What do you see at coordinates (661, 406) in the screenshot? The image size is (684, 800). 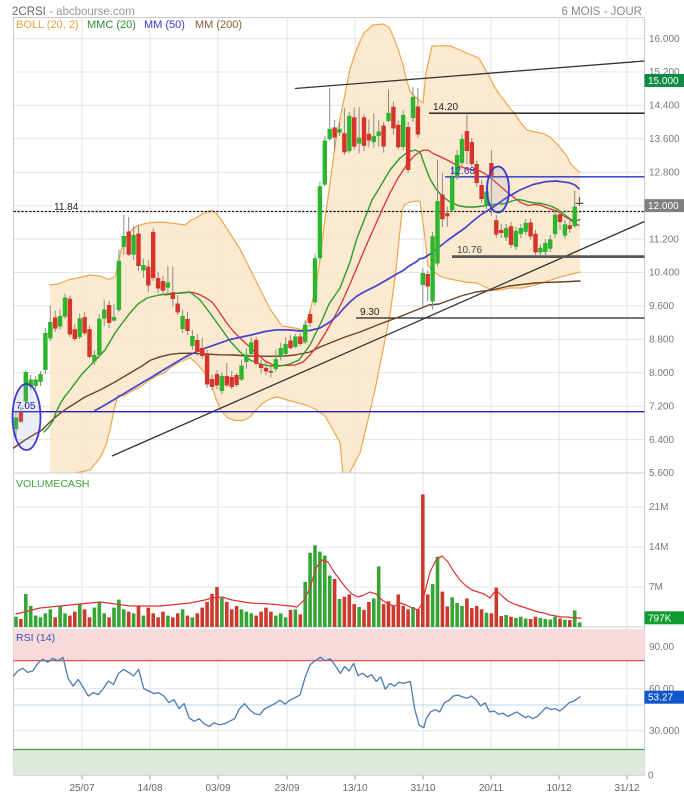 I see `svg-text: 7.200` at bounding box center [661, 406].